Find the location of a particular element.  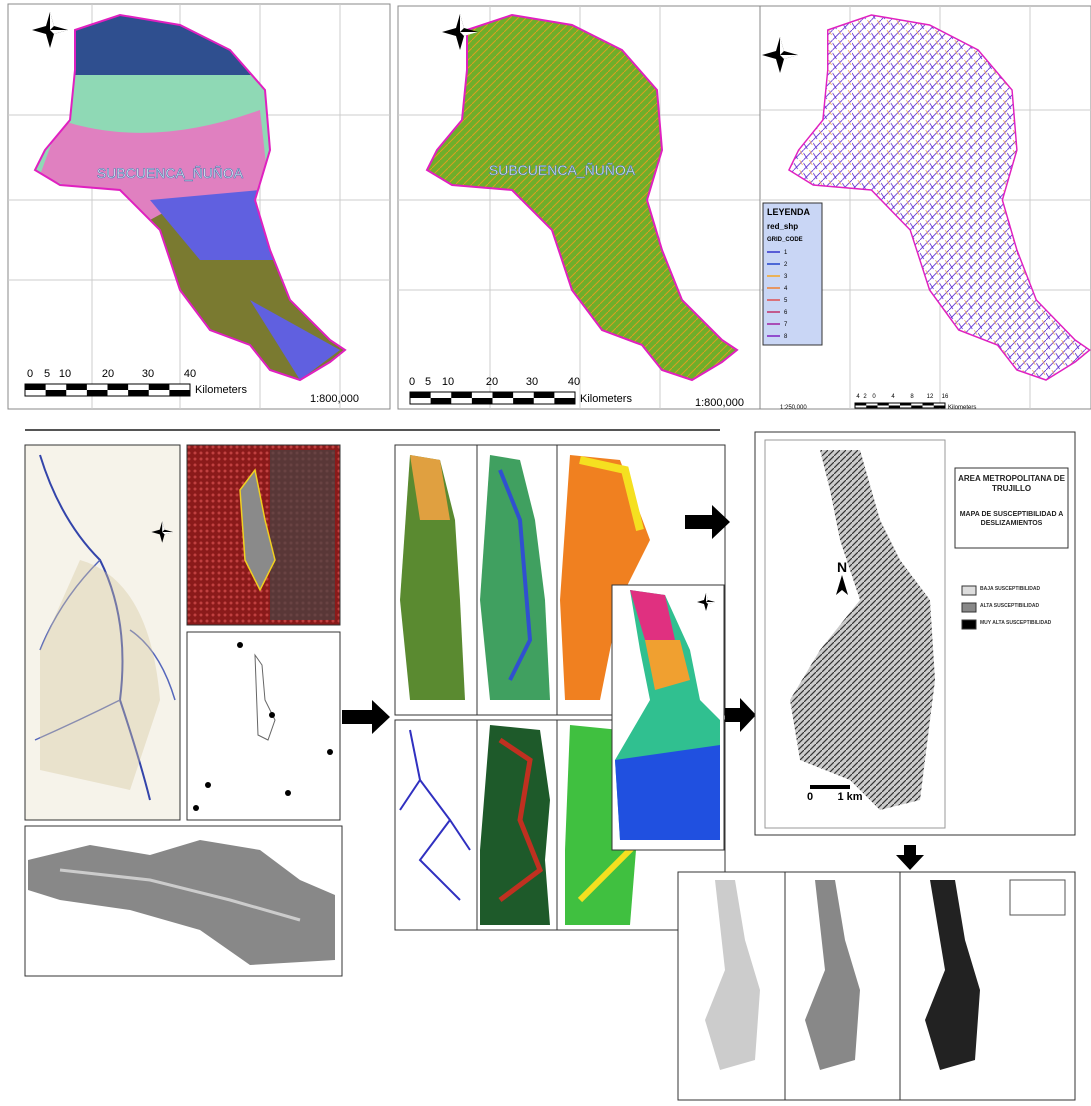

scale-tick-label: 8 is located at coordinates (912, 397).